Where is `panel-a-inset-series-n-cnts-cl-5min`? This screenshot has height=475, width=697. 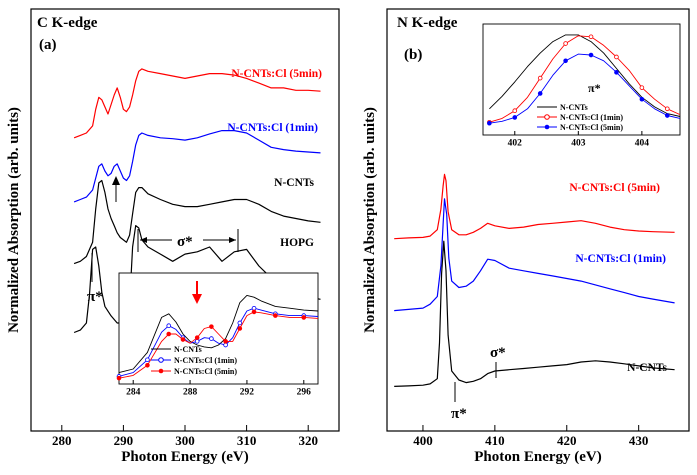
panel-a-inset-series-n-cnts-cl-5min is located at coordinates (218, 345).